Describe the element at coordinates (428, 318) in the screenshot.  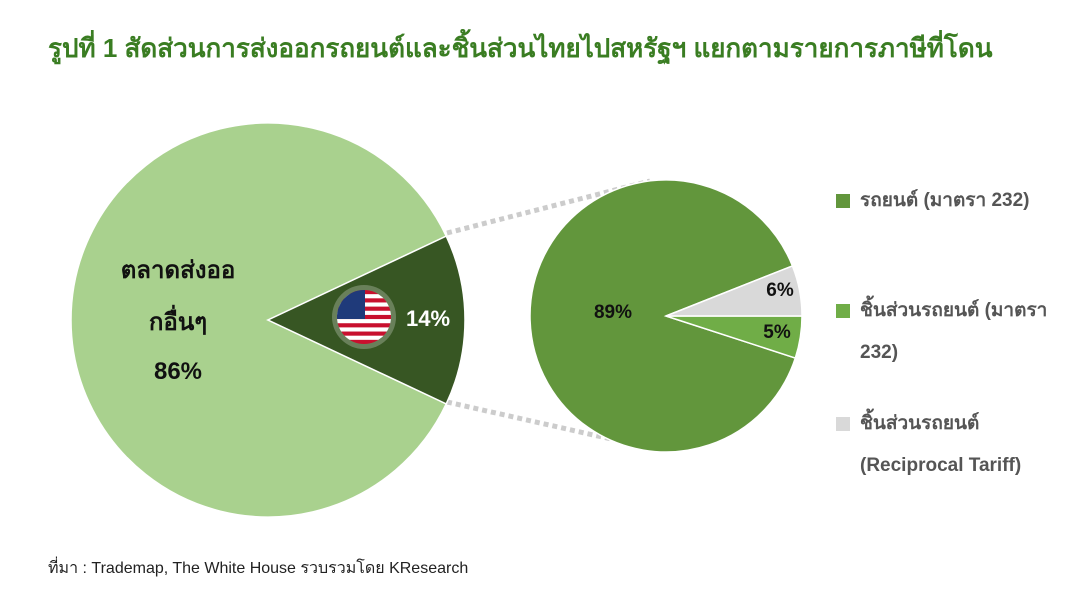
I see `slice-value-label: 14%` at that location.